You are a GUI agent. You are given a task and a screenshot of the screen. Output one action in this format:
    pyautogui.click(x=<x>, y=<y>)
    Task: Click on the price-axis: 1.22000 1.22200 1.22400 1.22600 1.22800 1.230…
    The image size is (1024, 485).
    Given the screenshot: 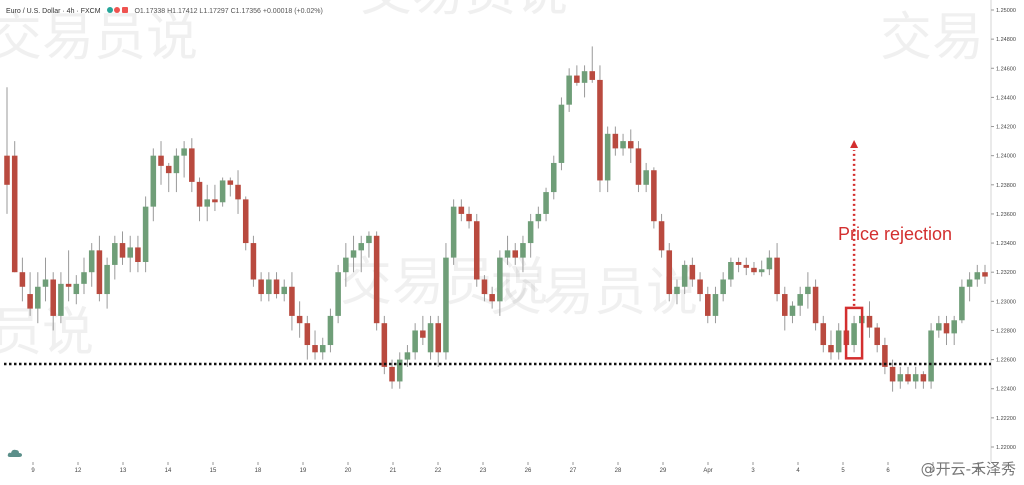 What is the action you would take?
    pyautogui.click(x=1003, y=229)
    